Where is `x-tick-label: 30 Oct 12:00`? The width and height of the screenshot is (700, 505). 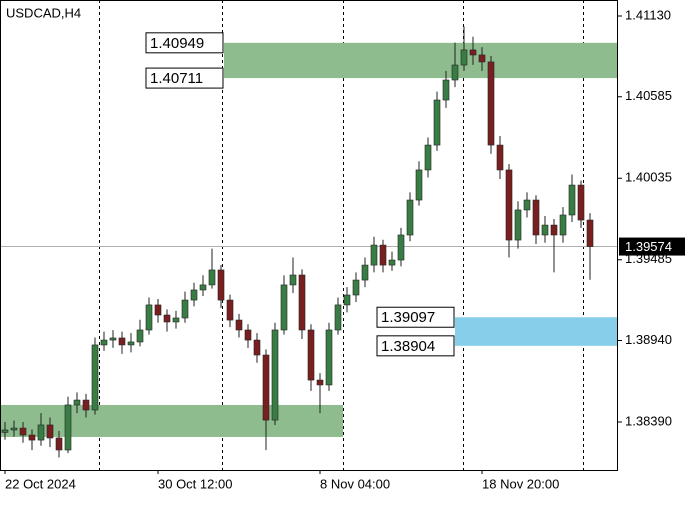
x-tick-label: 30 Oct 12:00 is located at coordinates (195, 483).